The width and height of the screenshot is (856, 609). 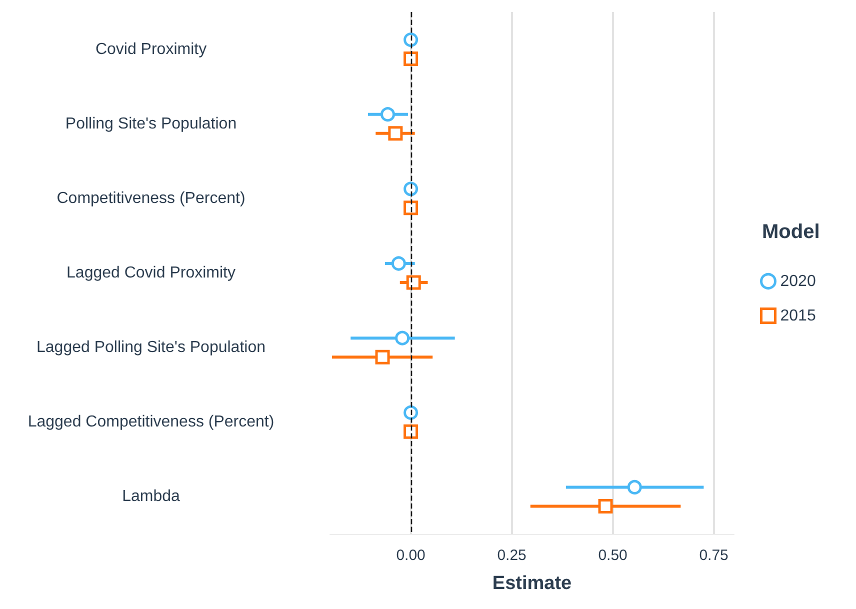 What do you see at coordinates (151, 347) in the screenshot?
I see `y-tick-label: Lagged Polling Site's Population` at bounding box center [151, 347].